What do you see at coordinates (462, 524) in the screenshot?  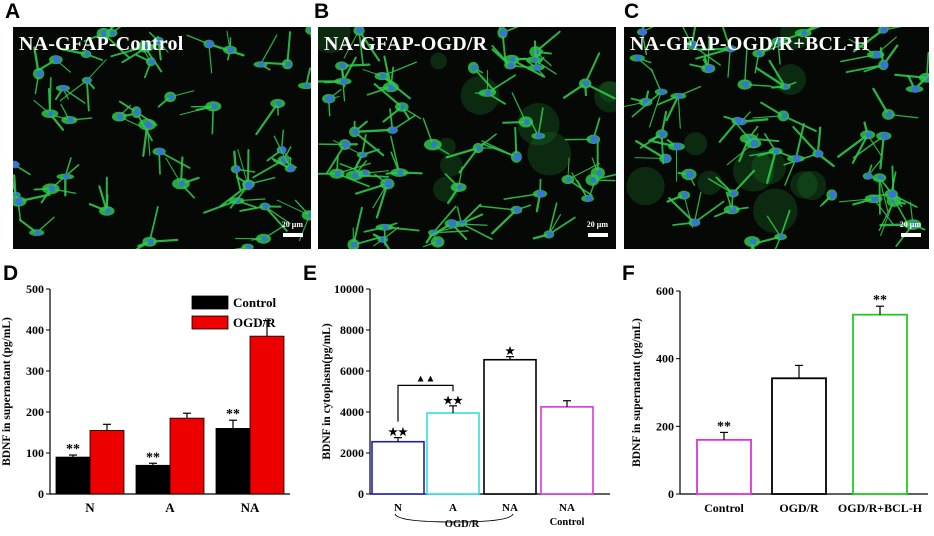 I see `group-label: OGD/R` at bounding box center [462, 524].